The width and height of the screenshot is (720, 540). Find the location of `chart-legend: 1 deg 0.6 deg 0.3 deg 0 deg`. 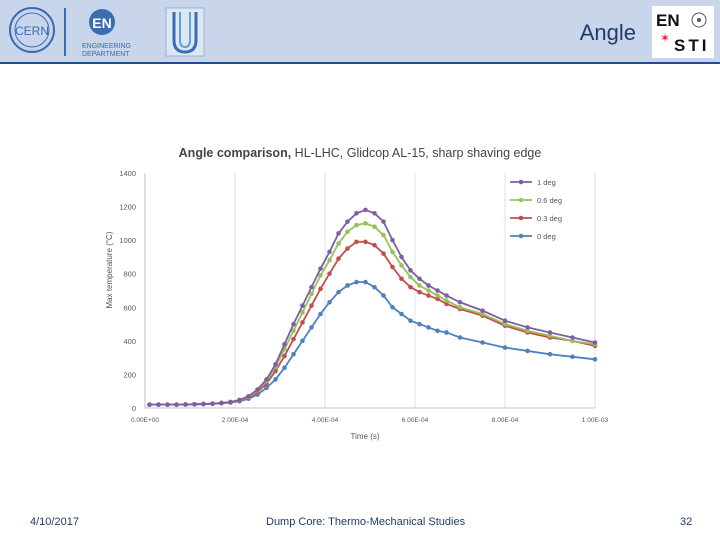

chart-legend: 1 deg 0.6 deg 0.3 deg 0 deg is located at coordinates (536, 209).